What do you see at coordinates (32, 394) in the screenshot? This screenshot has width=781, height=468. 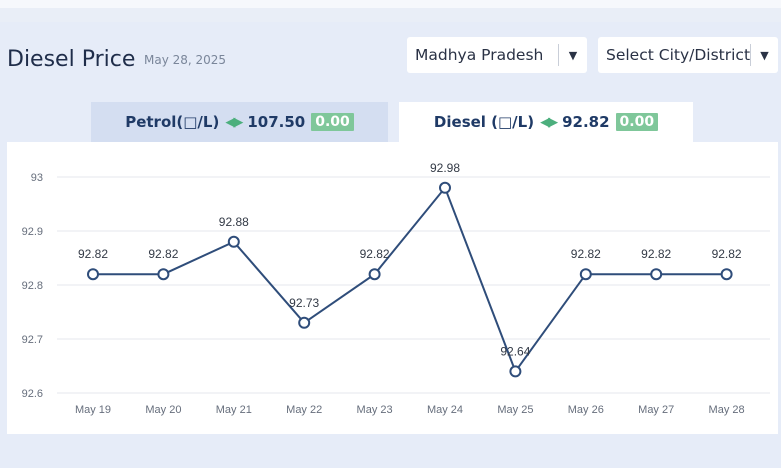 I see `y-tick-label: 92.6` at bounding box center [32, 394].